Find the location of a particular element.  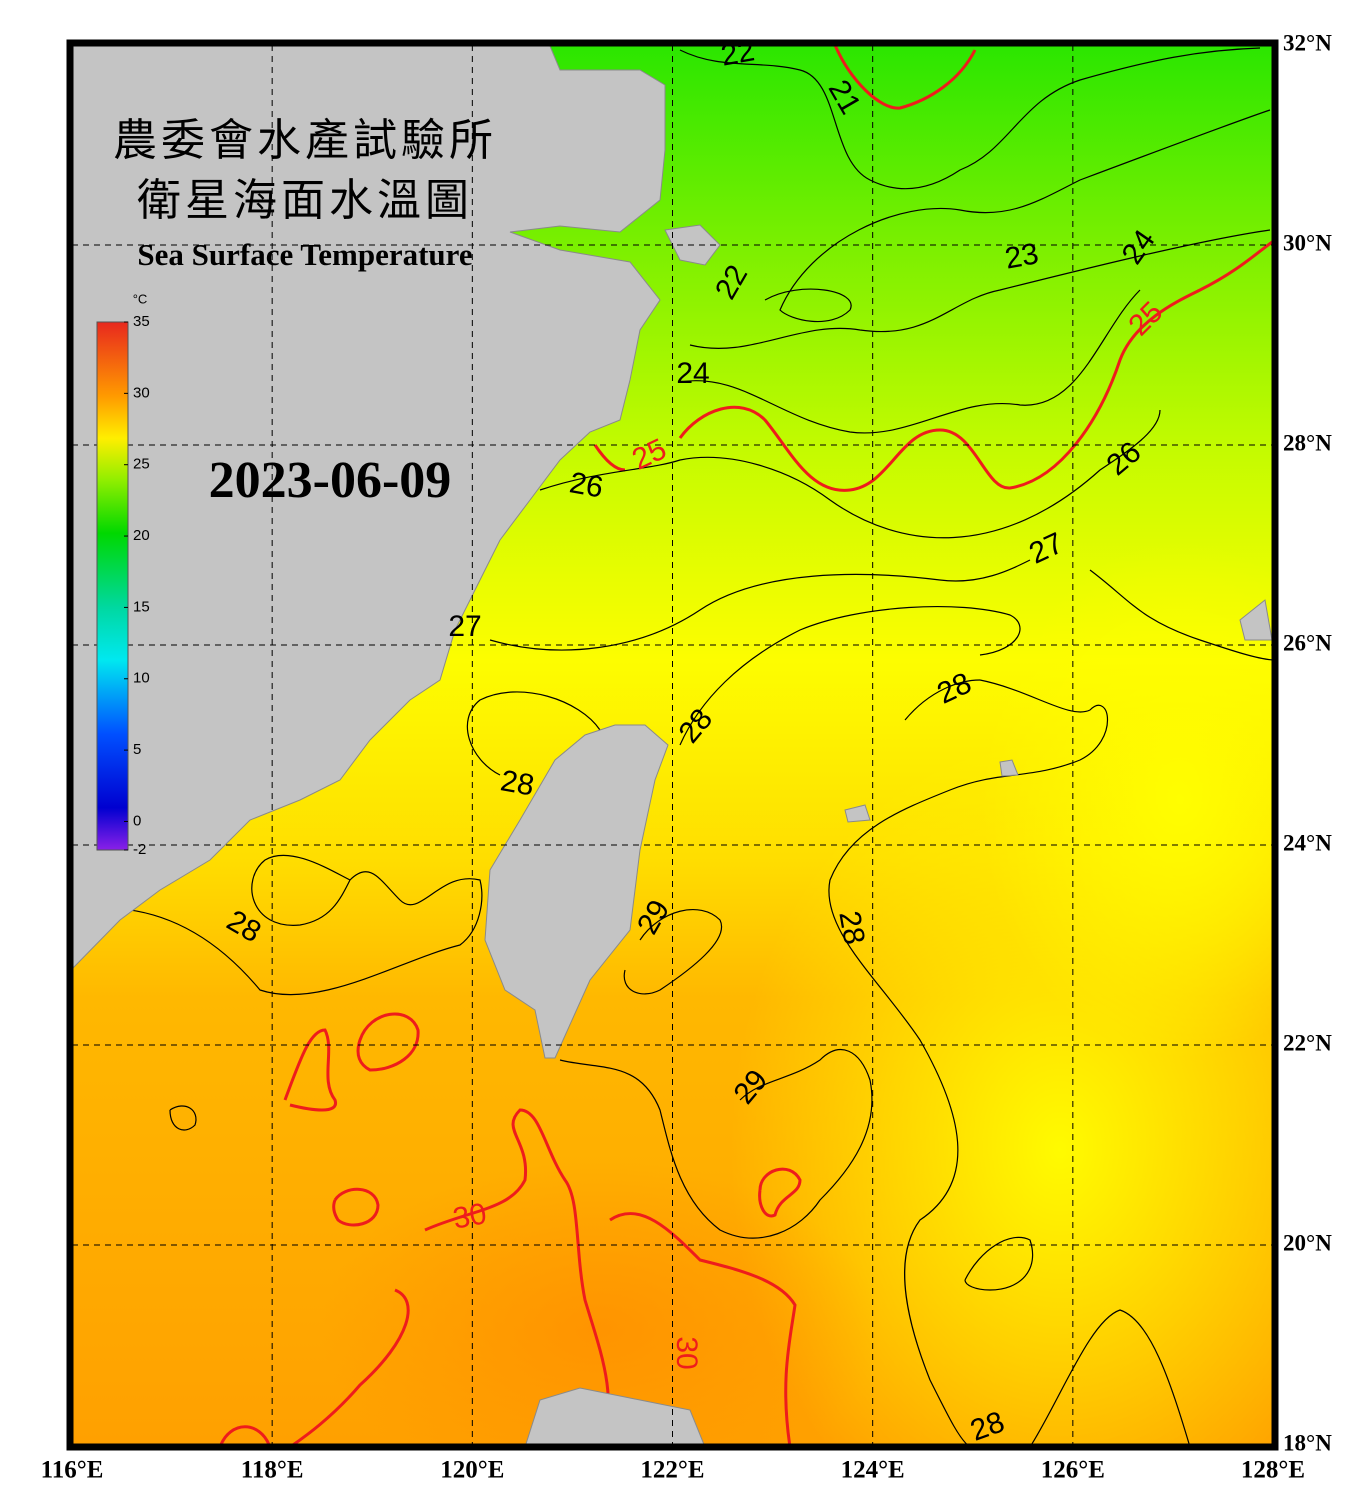

colorbar-unit: °C is located at coordinates (140, 298).